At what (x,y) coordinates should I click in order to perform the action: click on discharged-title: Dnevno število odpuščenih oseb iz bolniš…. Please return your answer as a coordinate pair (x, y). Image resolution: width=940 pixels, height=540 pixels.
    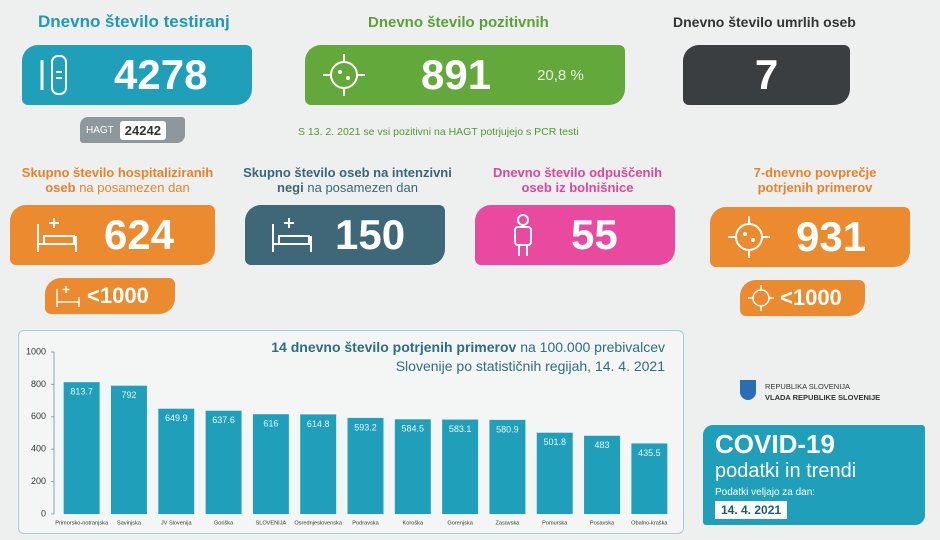
    Looking at the image, I should click on (577, 180).